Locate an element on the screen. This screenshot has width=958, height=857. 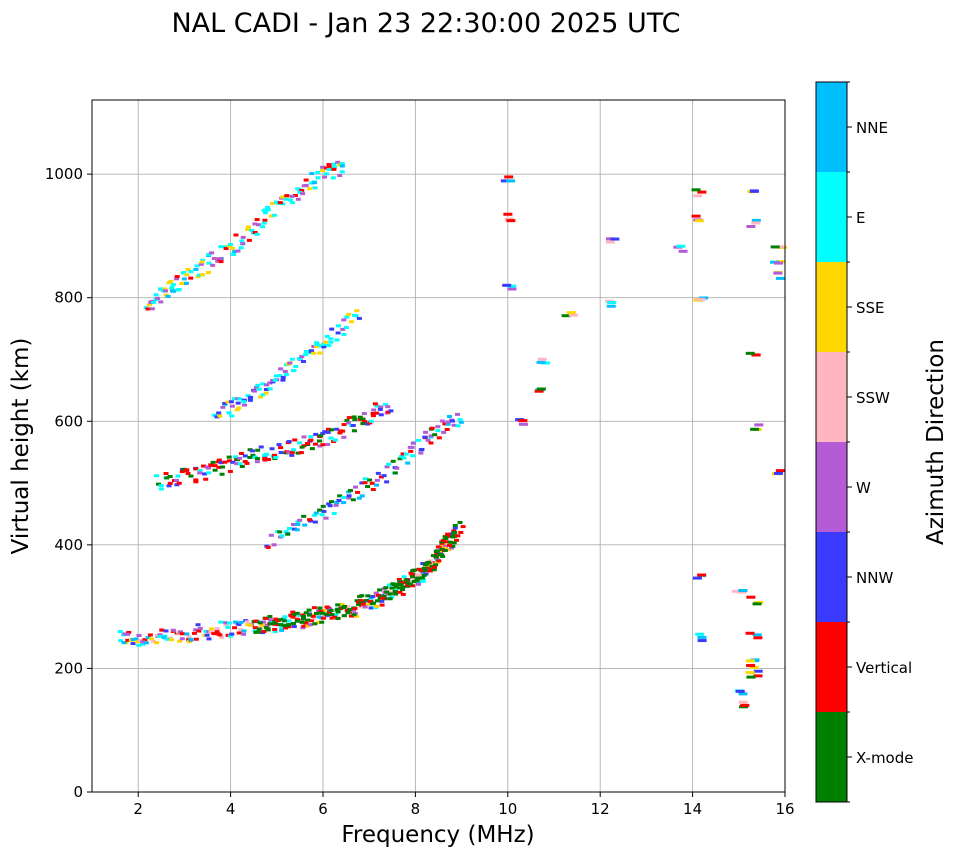
x-axis-ticks: 2 4 6 8 10 12 14 16 is located at coordinates (464, 805).